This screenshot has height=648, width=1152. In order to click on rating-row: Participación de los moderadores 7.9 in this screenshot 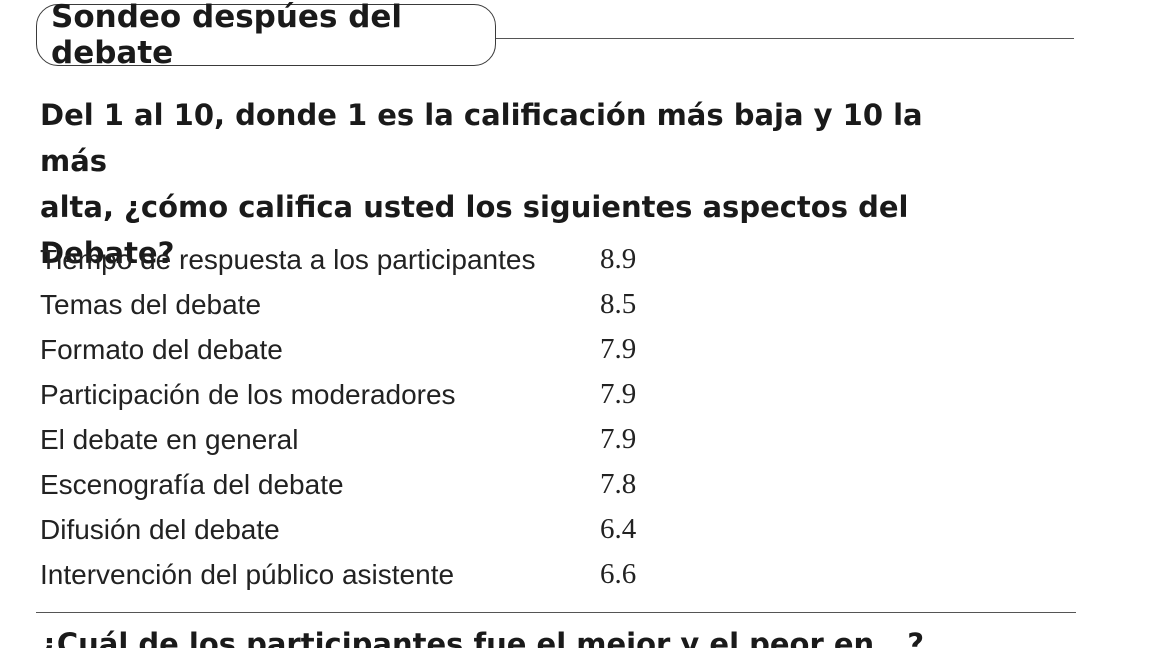, I will do `click(390, 394)`.